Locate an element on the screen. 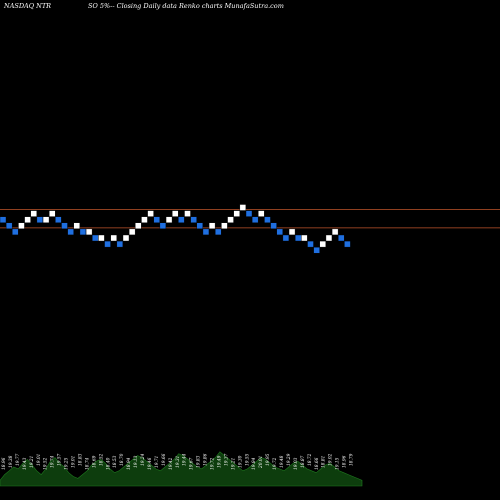  price-label-48: 19.15 is located at coordinates (338, 463).